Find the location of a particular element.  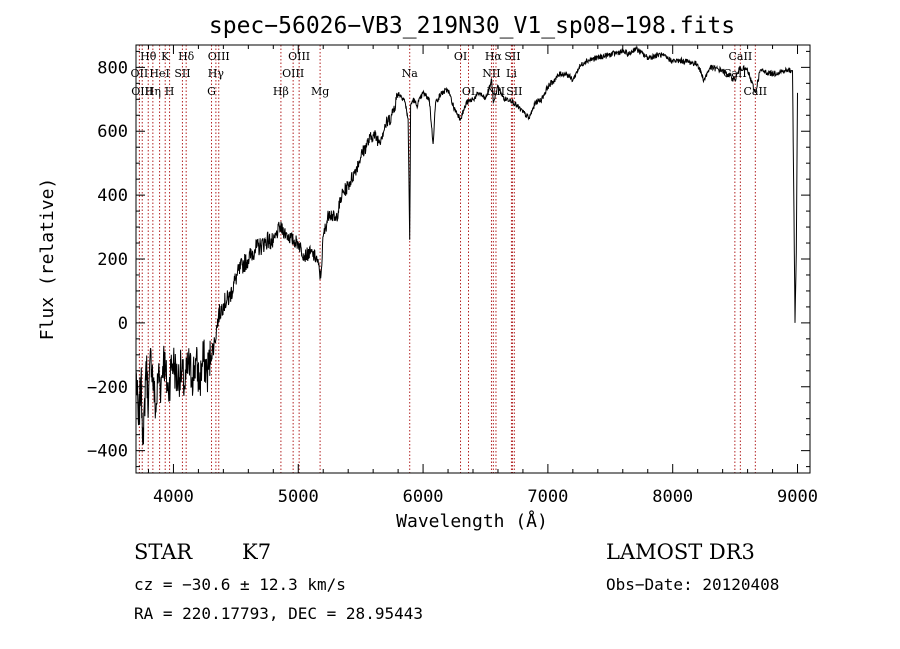

survey-name: LAMOST DR3 is located at coordinates (680, 552).